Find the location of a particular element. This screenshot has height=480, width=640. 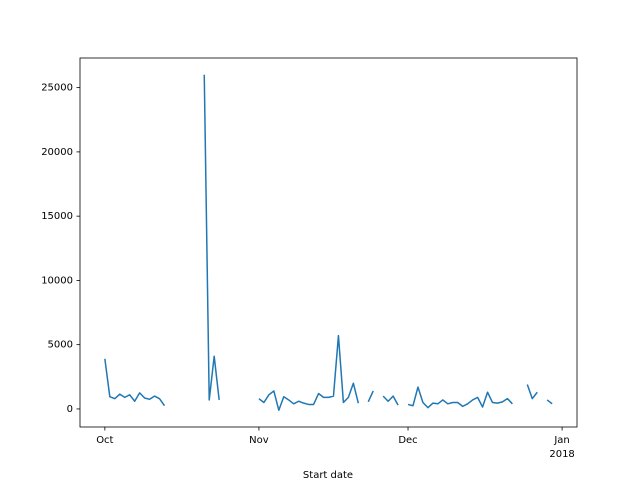

x-tick-label: Oct is located at coordinates (105, 440).